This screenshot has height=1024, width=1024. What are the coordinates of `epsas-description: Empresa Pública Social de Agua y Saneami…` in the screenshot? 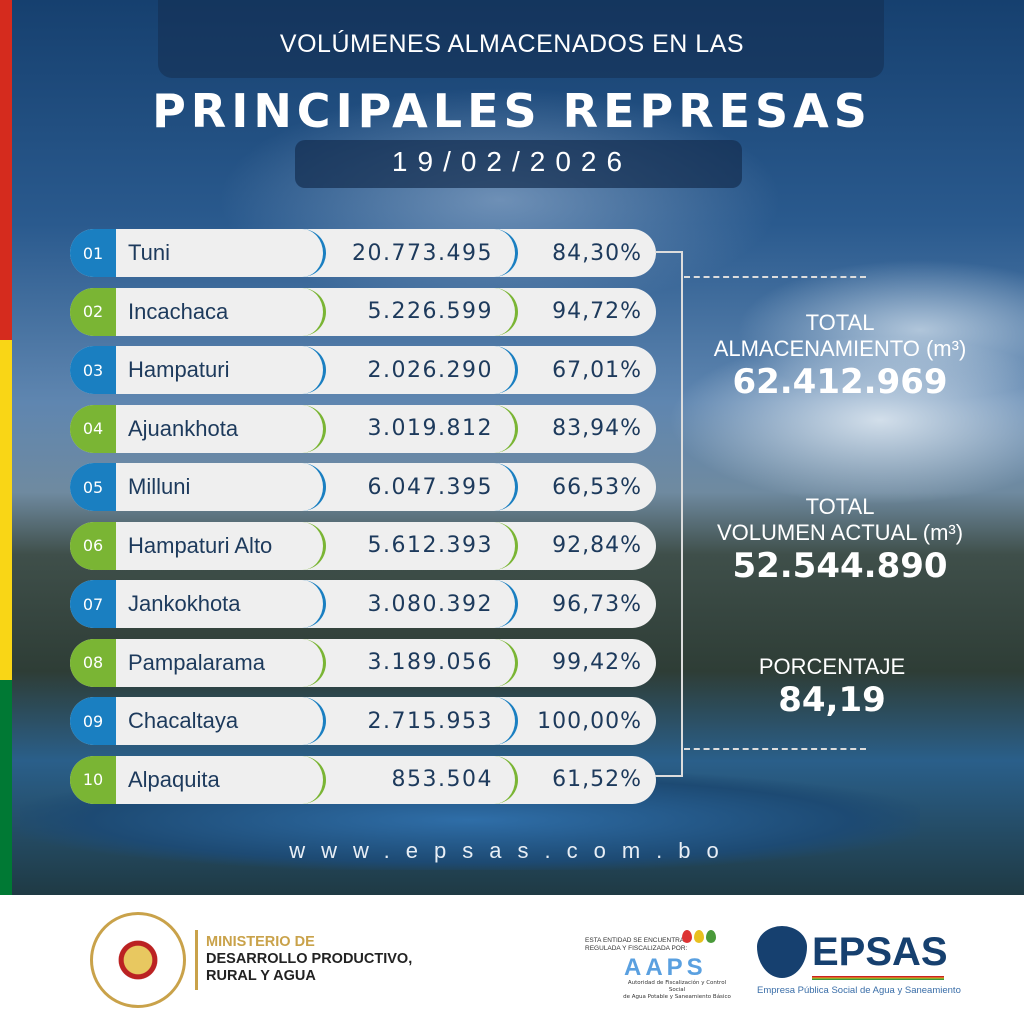 It's located at (859, 990).